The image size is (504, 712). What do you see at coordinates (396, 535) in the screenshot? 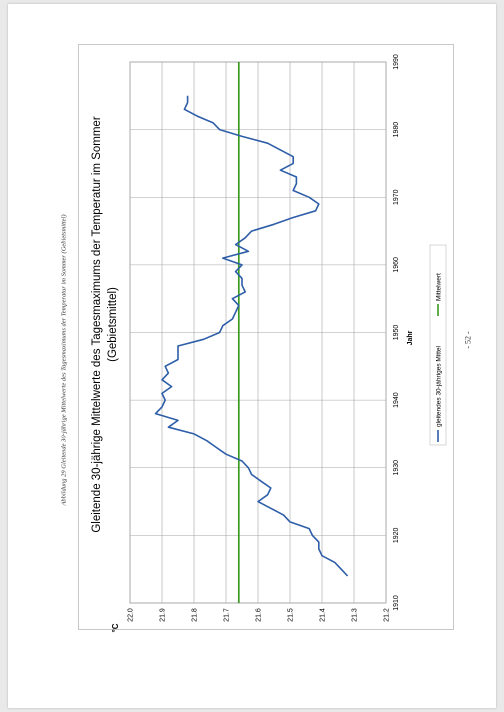
I see `x-tick-label: 1920` at bounding box center [396, 535].